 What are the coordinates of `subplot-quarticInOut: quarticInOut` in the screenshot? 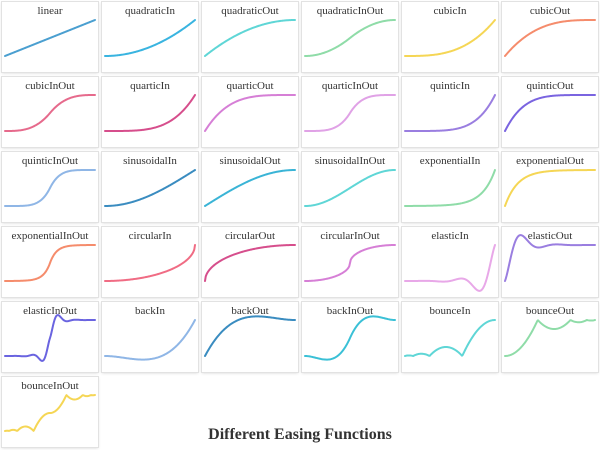 It's located at (350, 112).